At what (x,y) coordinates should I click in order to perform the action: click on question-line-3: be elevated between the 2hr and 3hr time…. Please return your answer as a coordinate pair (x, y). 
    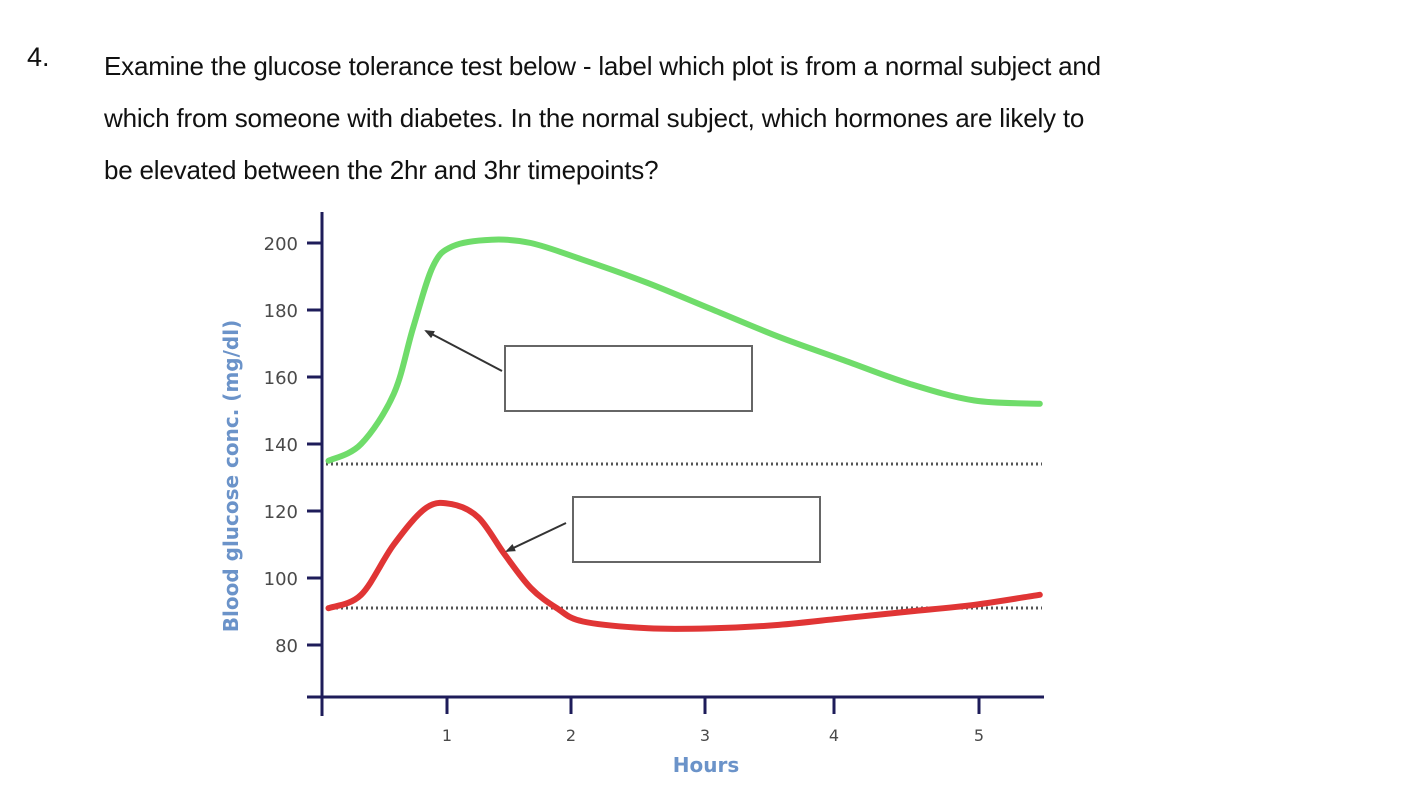
    Looking at the image, I should click on (381, 170).